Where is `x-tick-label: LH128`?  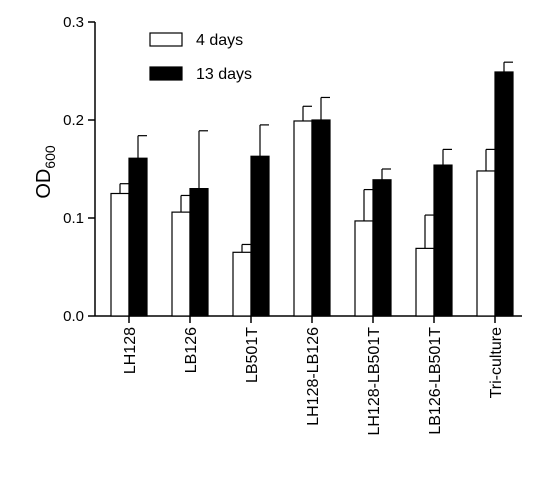 x-tick-label: LH128 is located at coordinates (130, 350).